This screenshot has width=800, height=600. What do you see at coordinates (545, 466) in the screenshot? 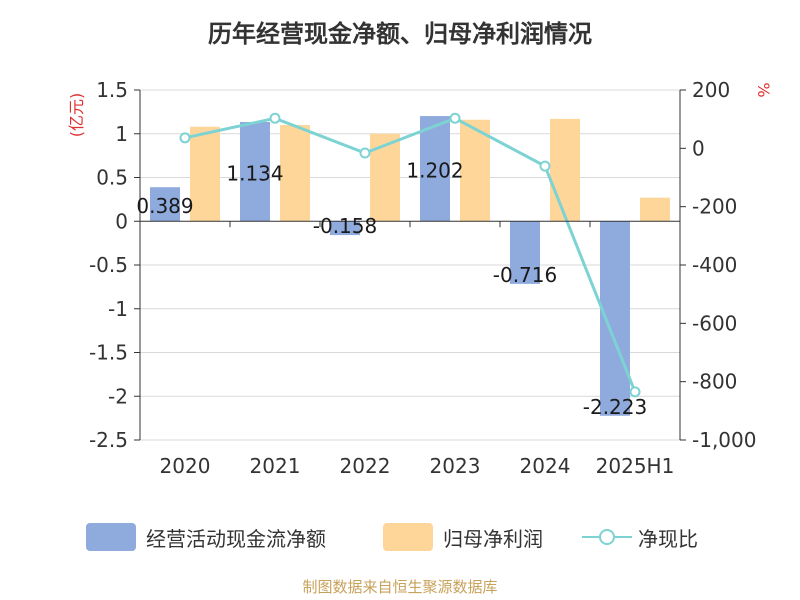
I see `x-tick-label: 2024` at bounding box center [545, 466].